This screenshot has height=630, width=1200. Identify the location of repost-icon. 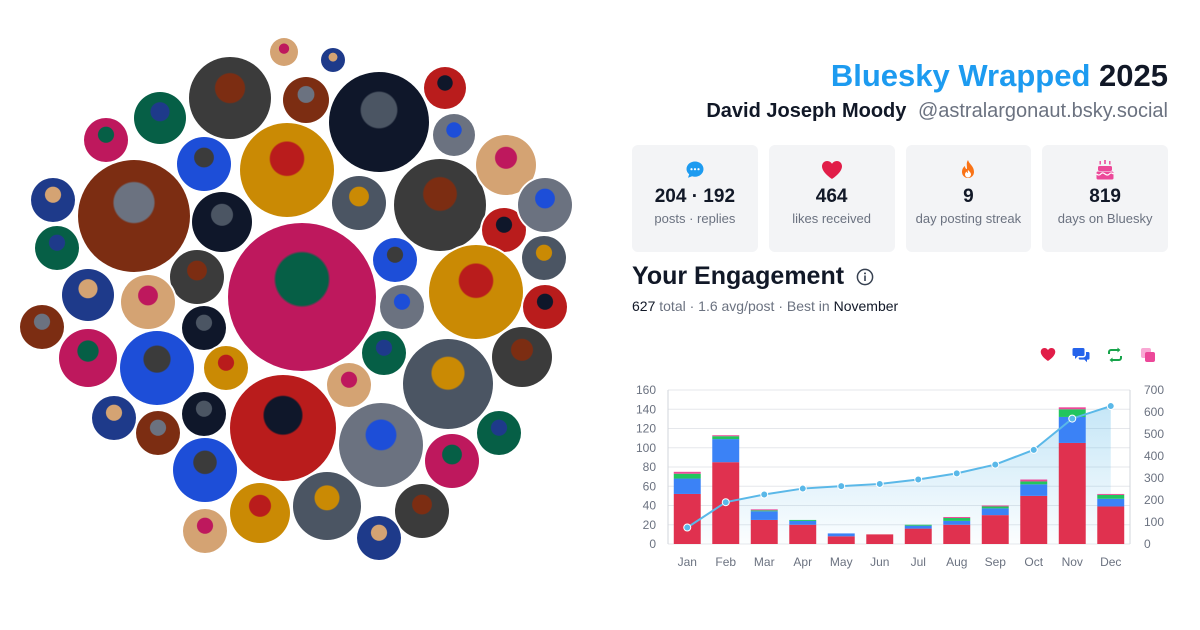
(1115, 355).